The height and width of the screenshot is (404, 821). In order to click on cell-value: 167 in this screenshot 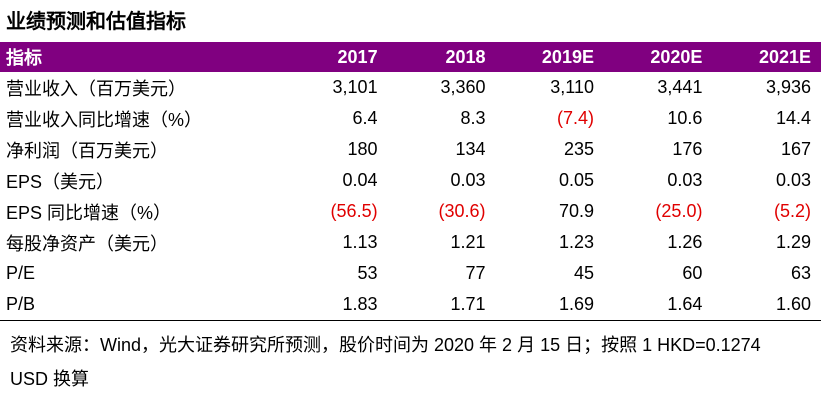, I will do `click(795, 149)`.